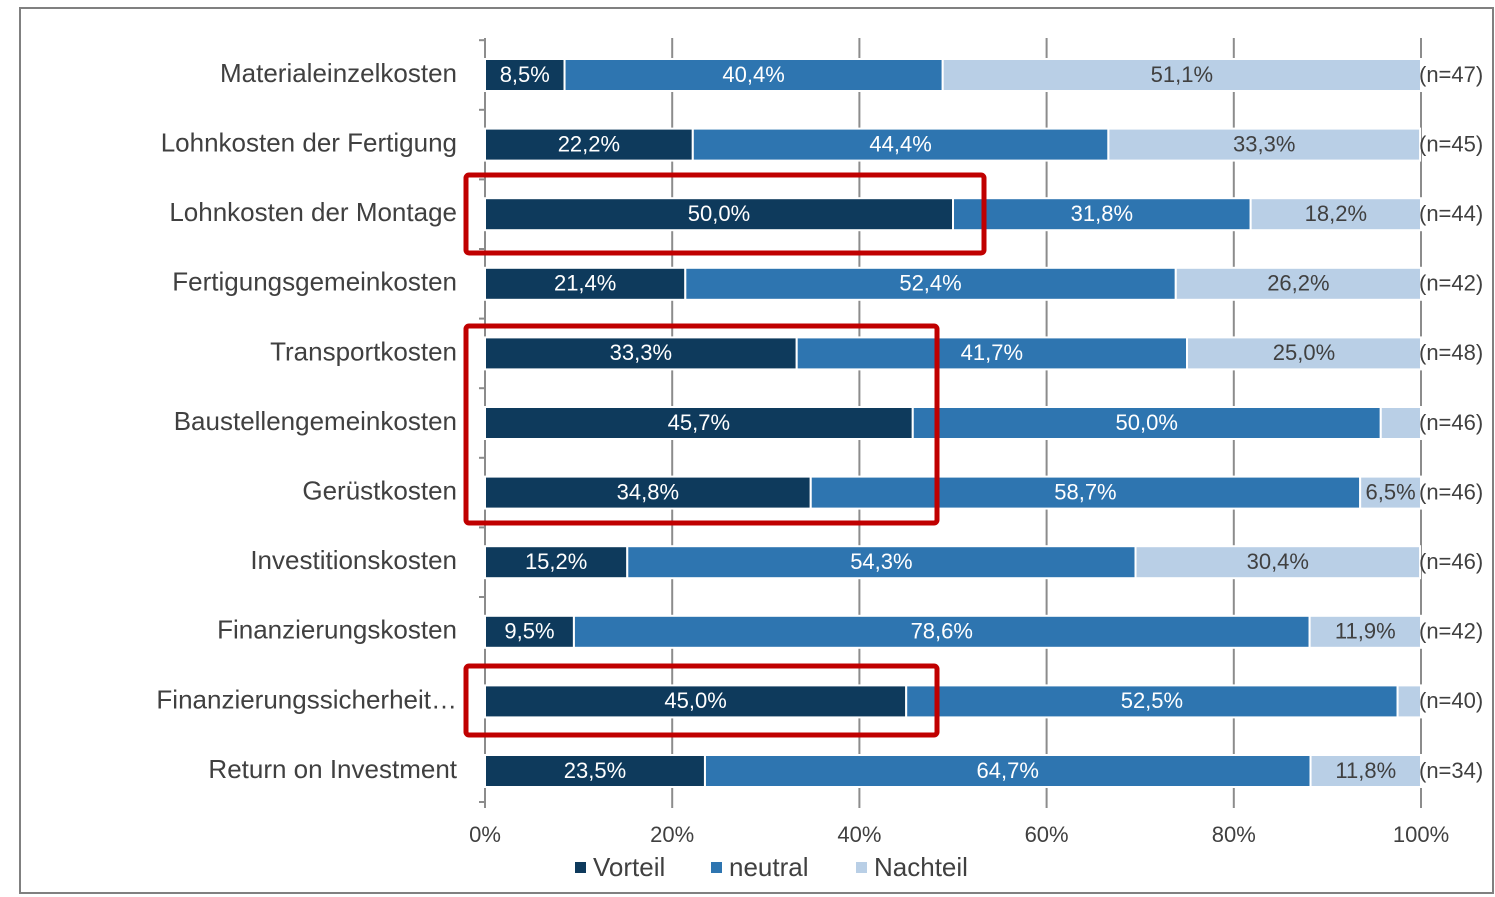 The width and height of the screenshot is (1495, 897). Describe the element at coordinates (1234, 834) in the screenshot. I see `x-tick-label: 80%` at that location.